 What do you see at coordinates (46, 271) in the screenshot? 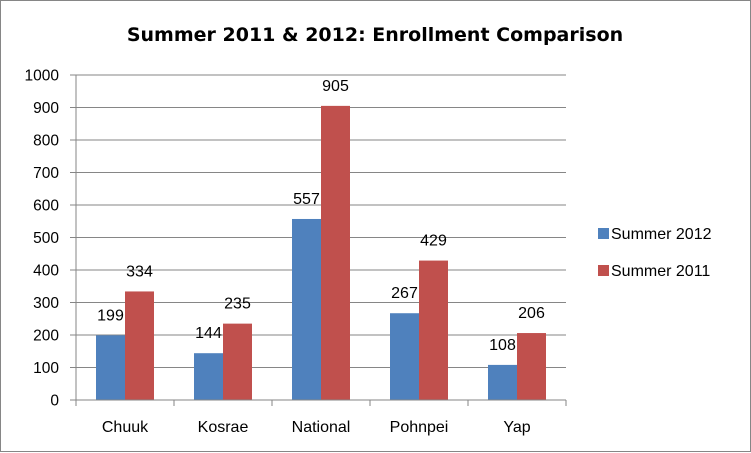
I see `y-tick-label: 400` at bounding box center [46, 271].